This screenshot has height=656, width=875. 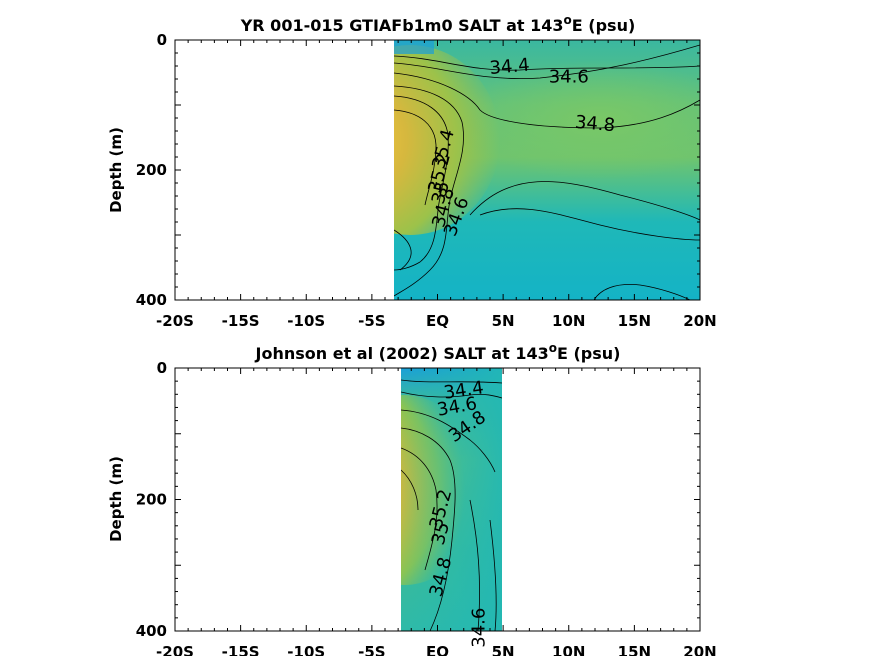 What do you see at coordinates (510, 67) in the screenshot?
I see `contour-label: 34.4` at bounding box center [510, 67].